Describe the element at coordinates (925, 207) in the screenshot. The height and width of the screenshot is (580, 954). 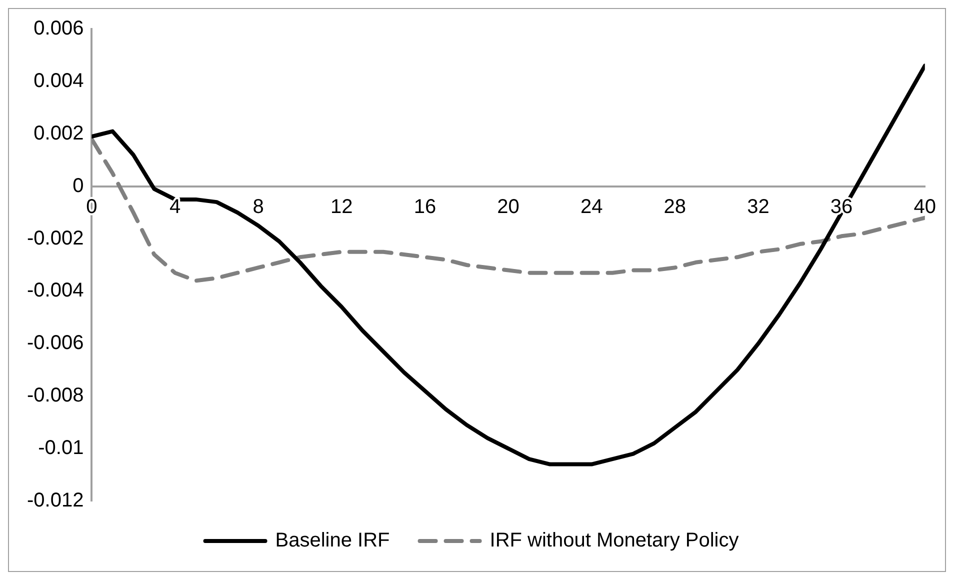
I see `x-tick-label: 40` at that location.